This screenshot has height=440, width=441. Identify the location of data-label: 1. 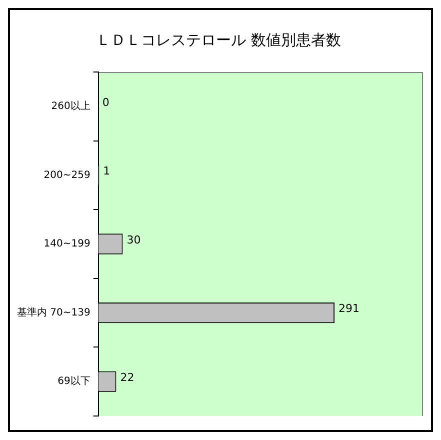
(106, 171).